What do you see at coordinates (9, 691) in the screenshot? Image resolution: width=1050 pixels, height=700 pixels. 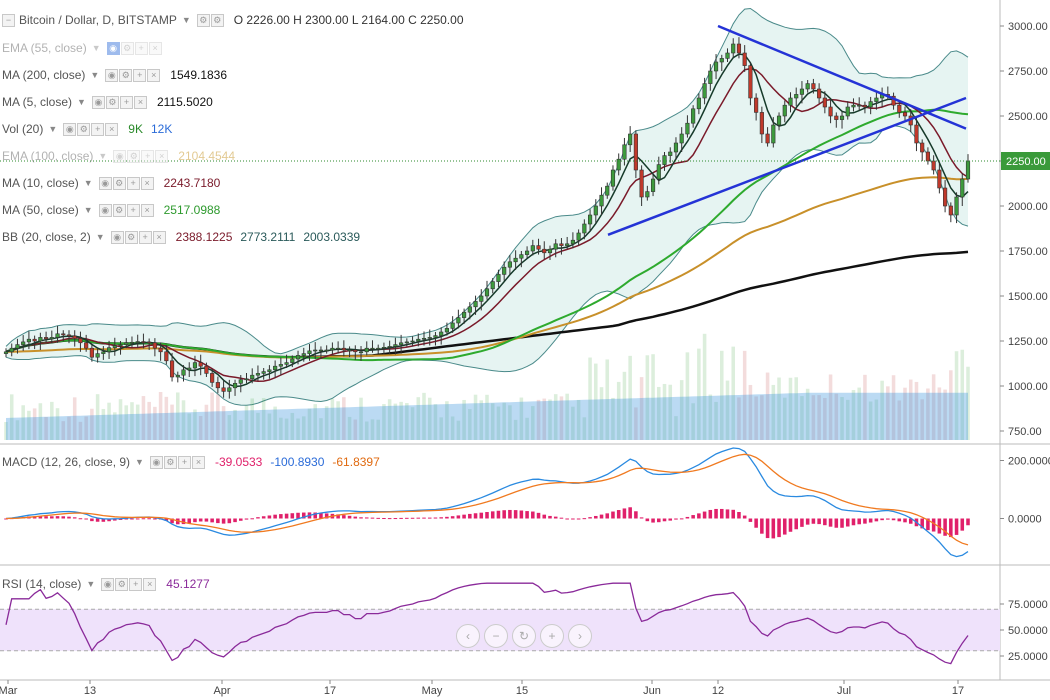 I see `time-tick-label: Mar` at bounding box center [9, 691].